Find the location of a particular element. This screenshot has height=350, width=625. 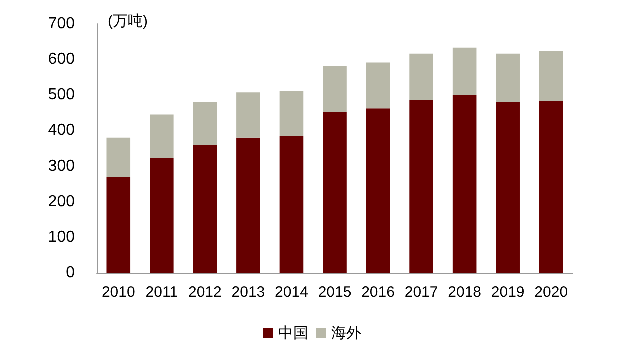

y-tick-label: 400 is located at coordinates (62, 131).